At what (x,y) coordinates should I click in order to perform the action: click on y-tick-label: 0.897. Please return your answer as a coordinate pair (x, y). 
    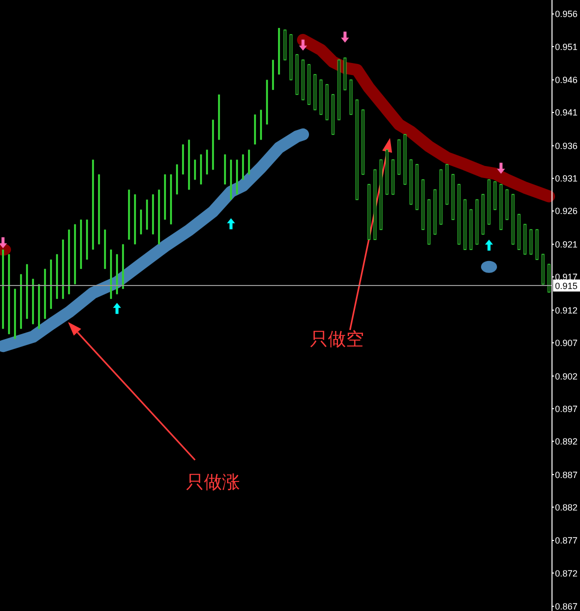
    Looking at the image, I should click on (566, 409).